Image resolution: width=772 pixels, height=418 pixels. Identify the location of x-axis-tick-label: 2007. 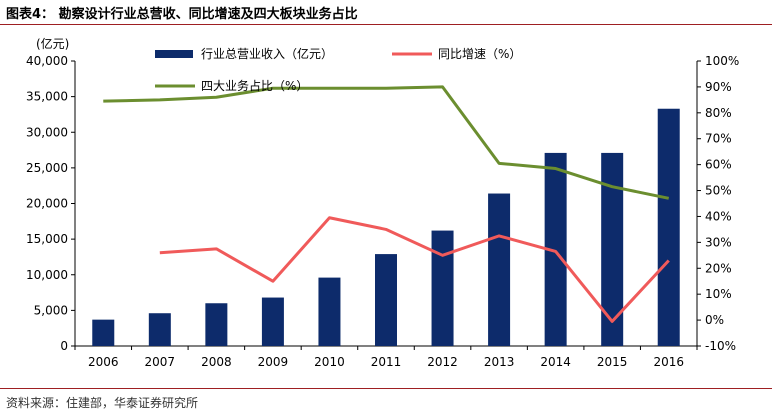
(160, 362).